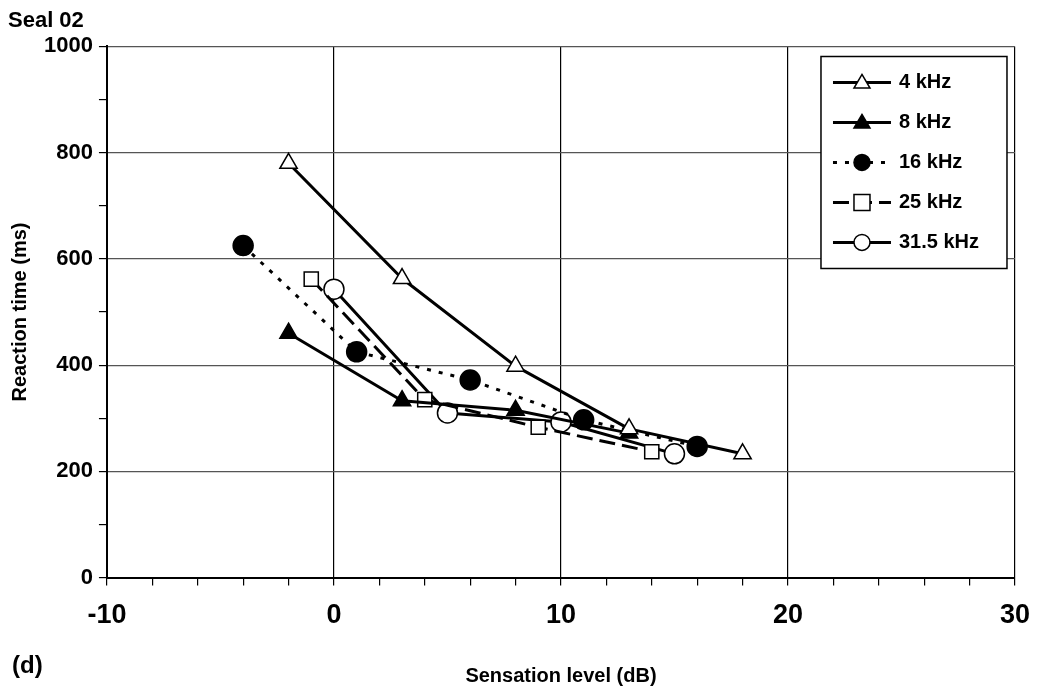 The image size is (1054, 697). I want to click on x-tick-label: 20, so click(787, 614).